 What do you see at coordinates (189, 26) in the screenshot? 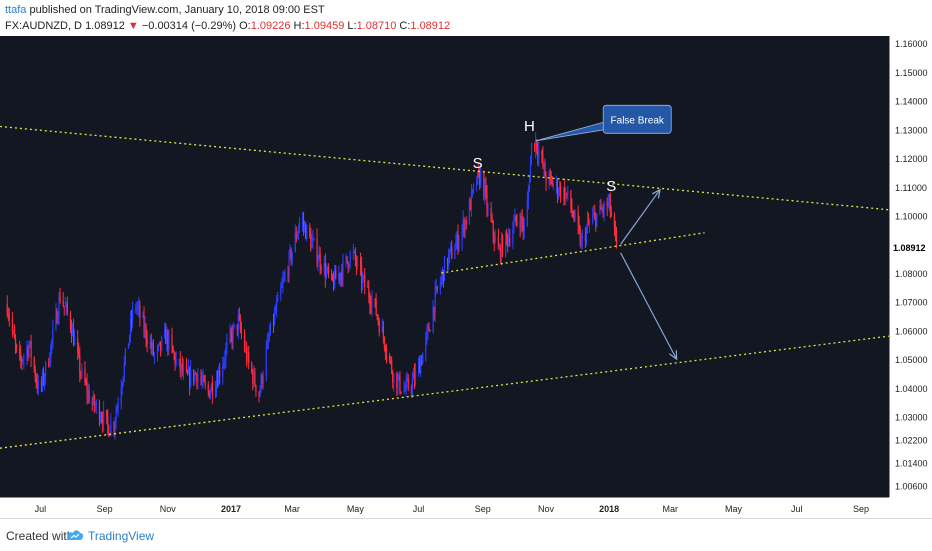
I see `price-change: −0.00314 (−0.29%)` at bounding box center [189, 26].